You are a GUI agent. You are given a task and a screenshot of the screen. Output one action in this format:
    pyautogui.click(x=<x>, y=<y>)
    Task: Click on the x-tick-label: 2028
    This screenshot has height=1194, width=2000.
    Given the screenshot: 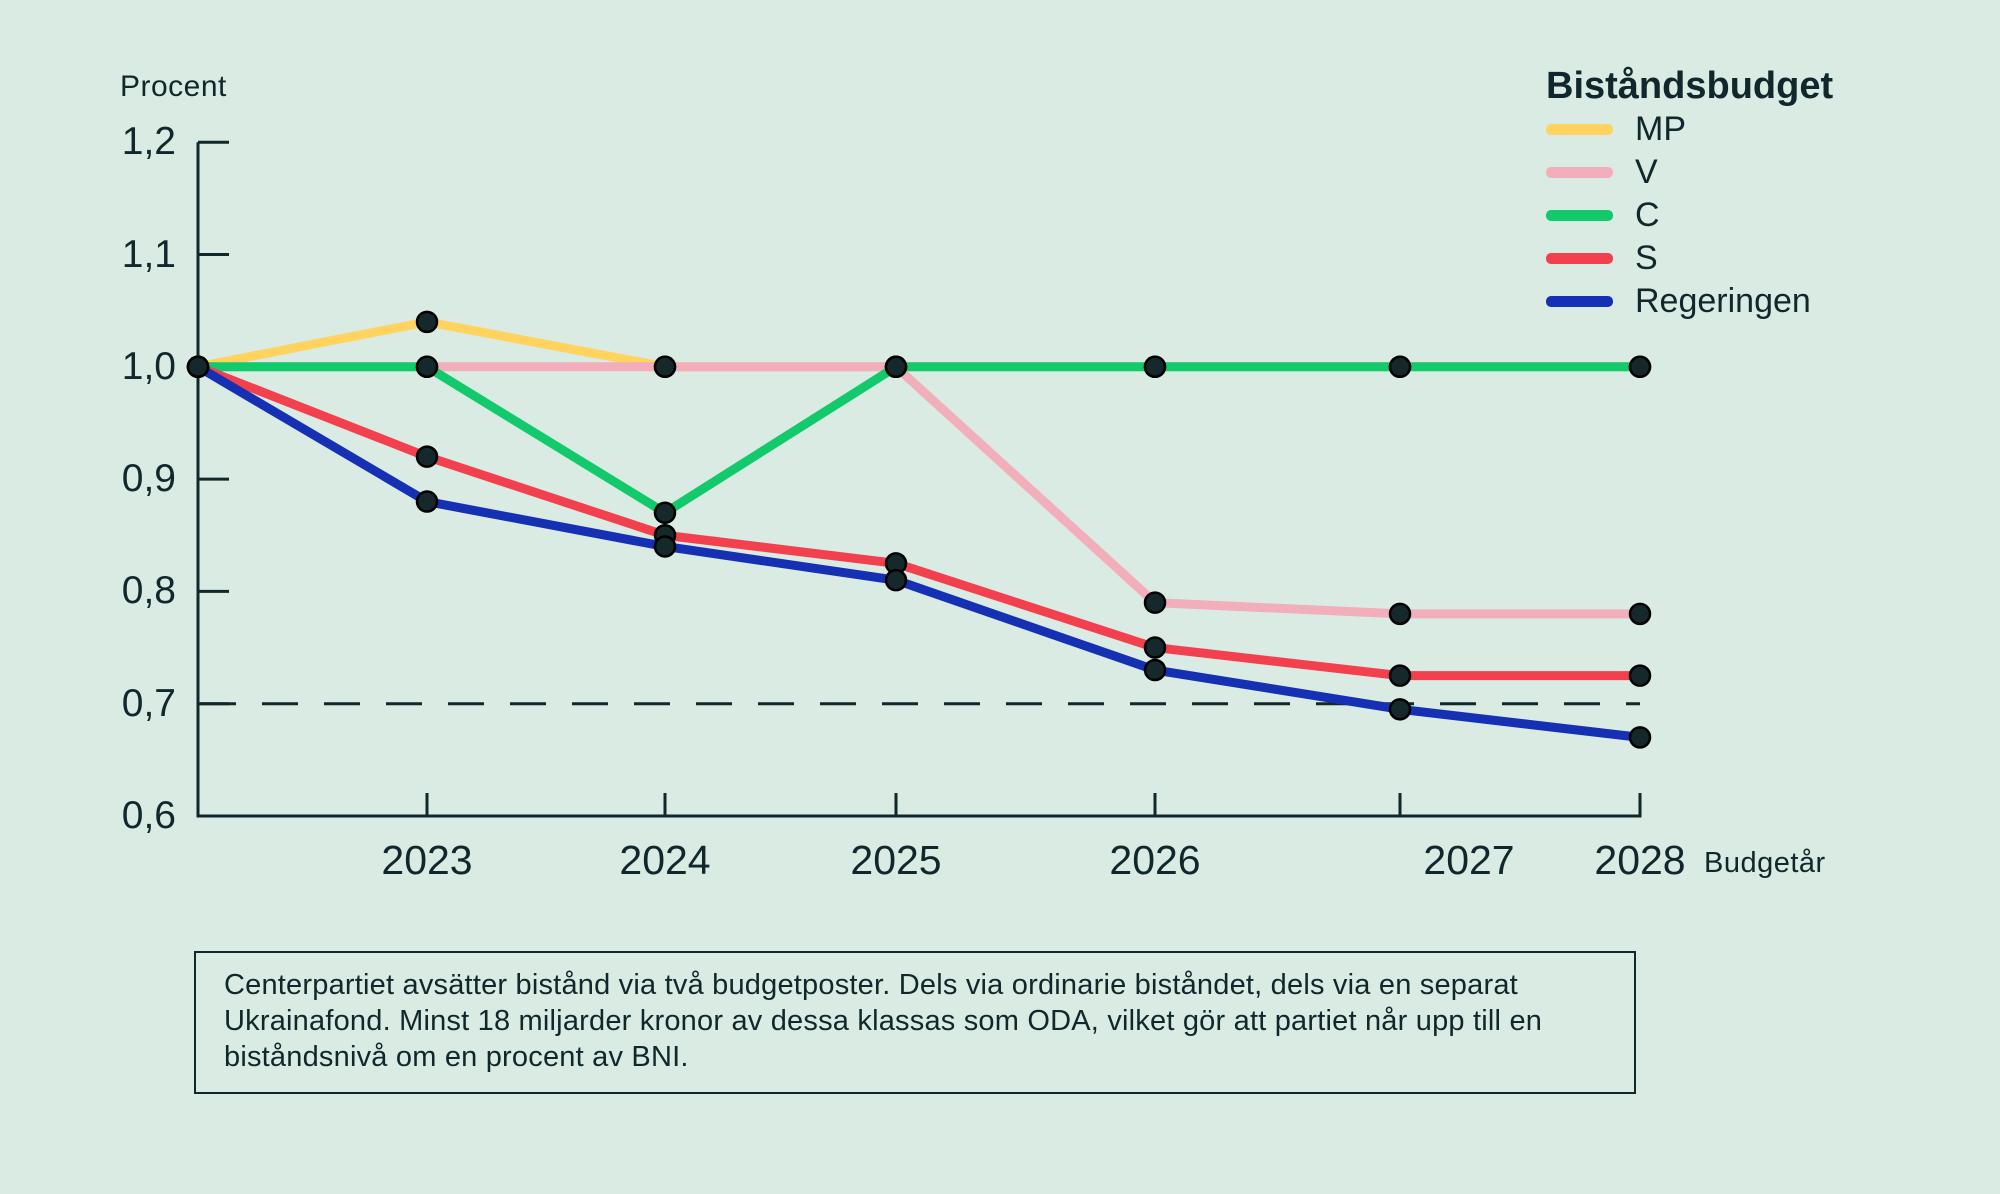 What is the action you would take?
    pyautogui.click(x=1640, y=860)
    